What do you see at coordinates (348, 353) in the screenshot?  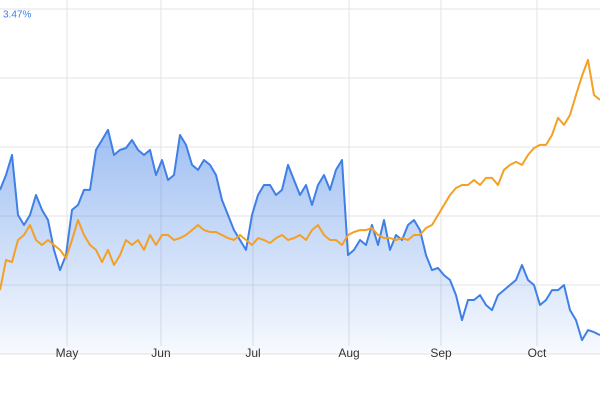 I see `x-tick-label: Aug` at bounding box center [348, 353].